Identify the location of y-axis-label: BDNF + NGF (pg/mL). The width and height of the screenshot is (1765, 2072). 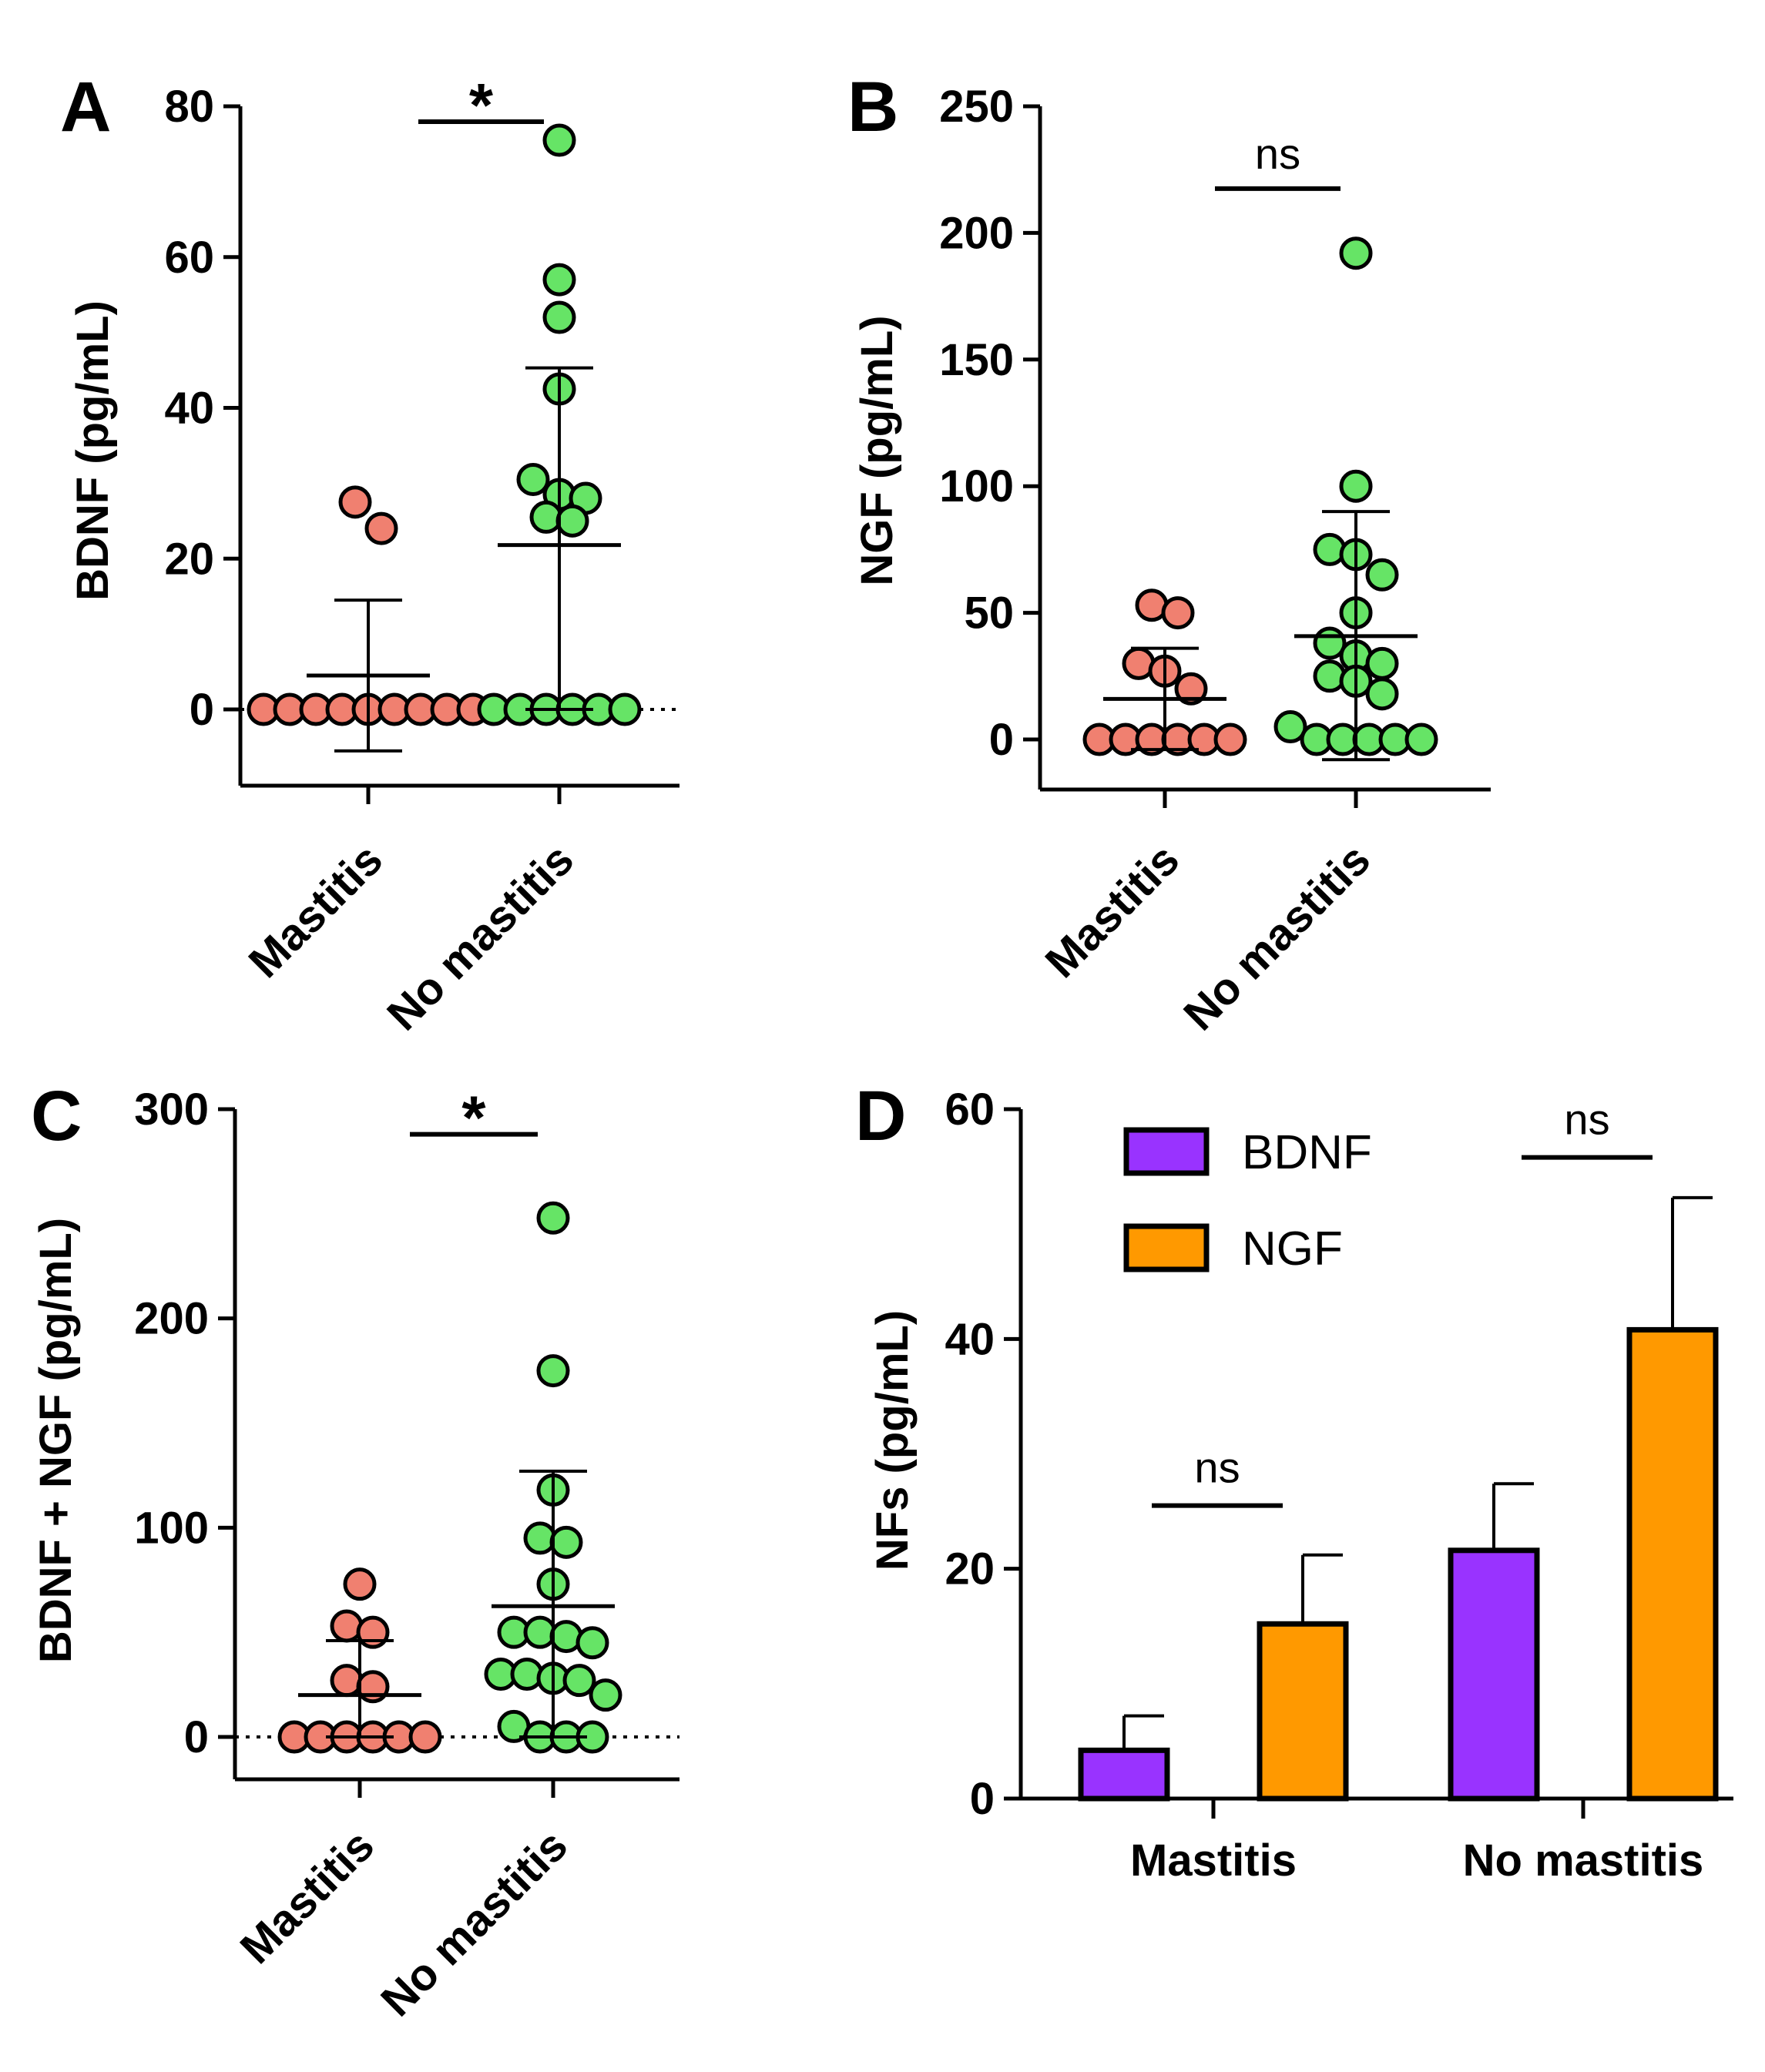
(56, 1440).